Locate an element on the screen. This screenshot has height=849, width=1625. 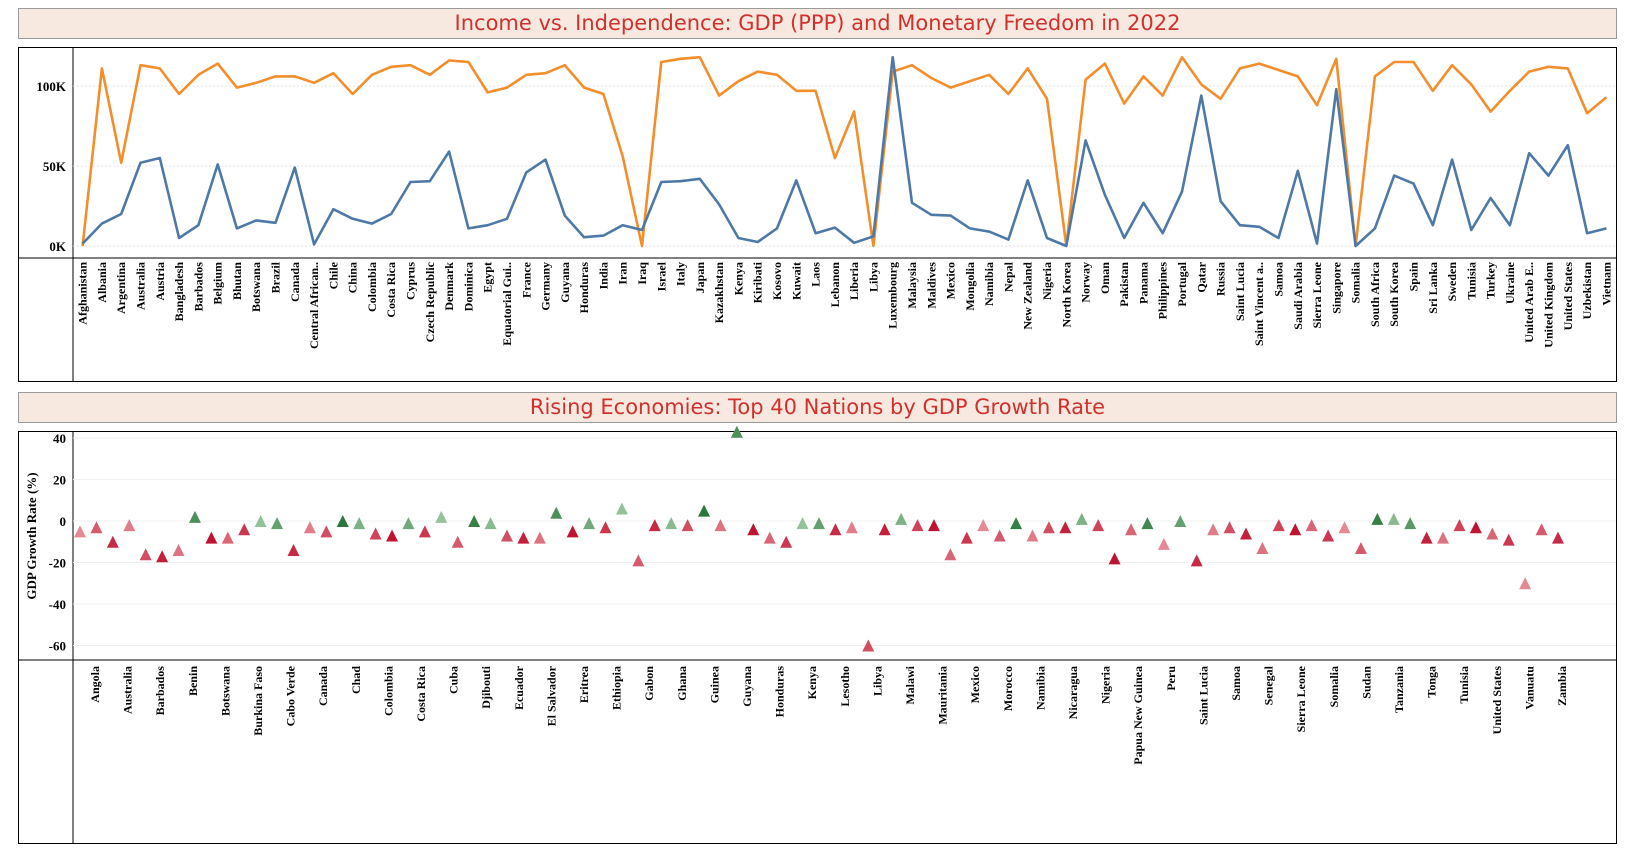
y-tick-label: 40 is located at coordinates (59, 438).